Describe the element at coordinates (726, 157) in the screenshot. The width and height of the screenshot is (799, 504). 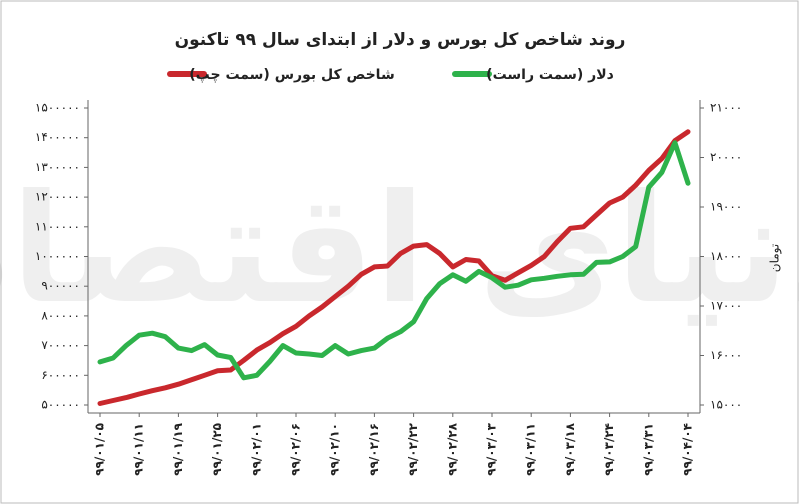
I see `y2-tick-label: ۲۰۰۰۰` at that location.